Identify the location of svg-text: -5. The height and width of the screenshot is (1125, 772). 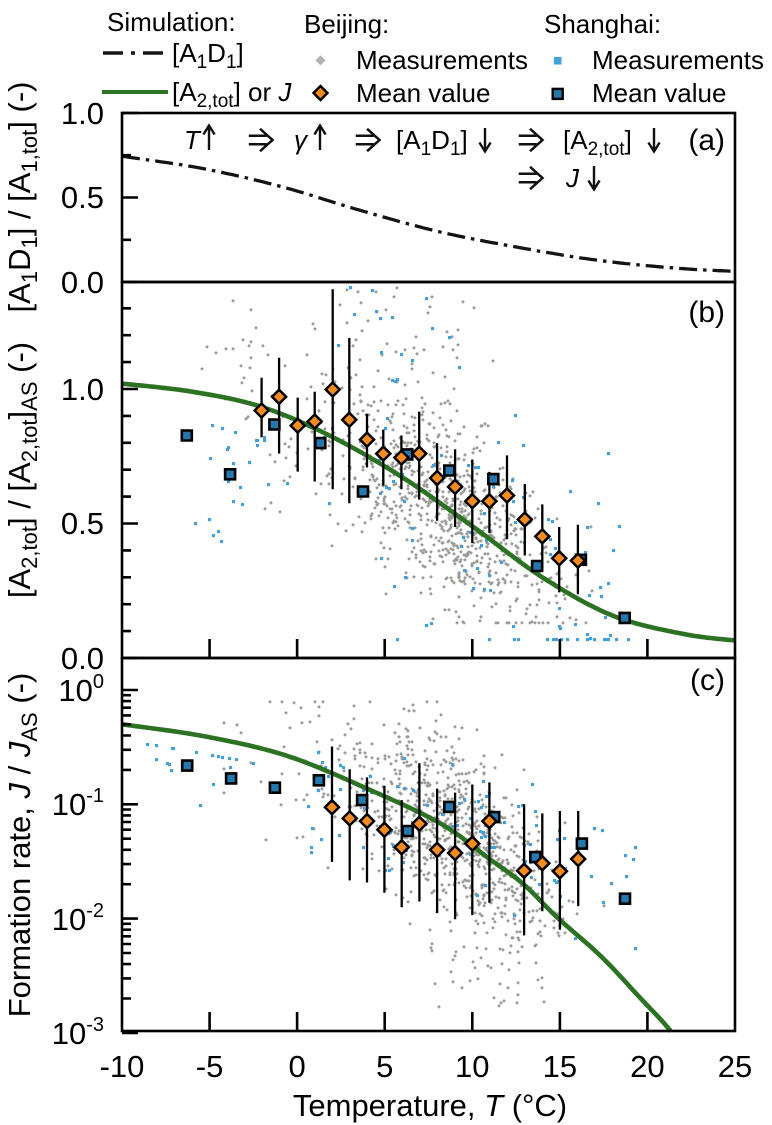
(210, 1066).